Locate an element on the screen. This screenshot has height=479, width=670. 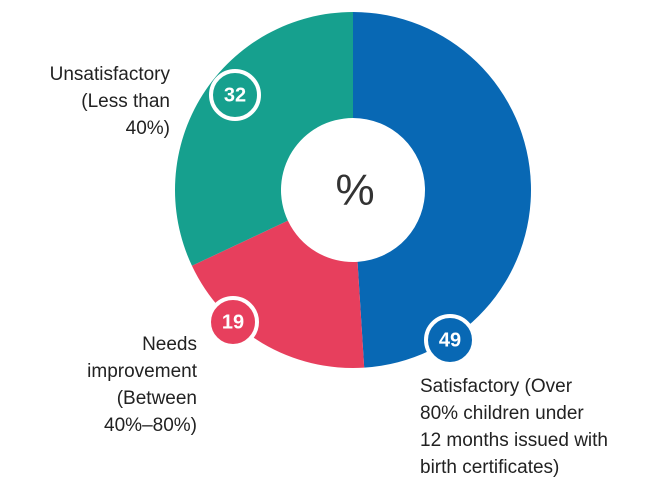
value-label: 49 is located at coordinates (450, 340).